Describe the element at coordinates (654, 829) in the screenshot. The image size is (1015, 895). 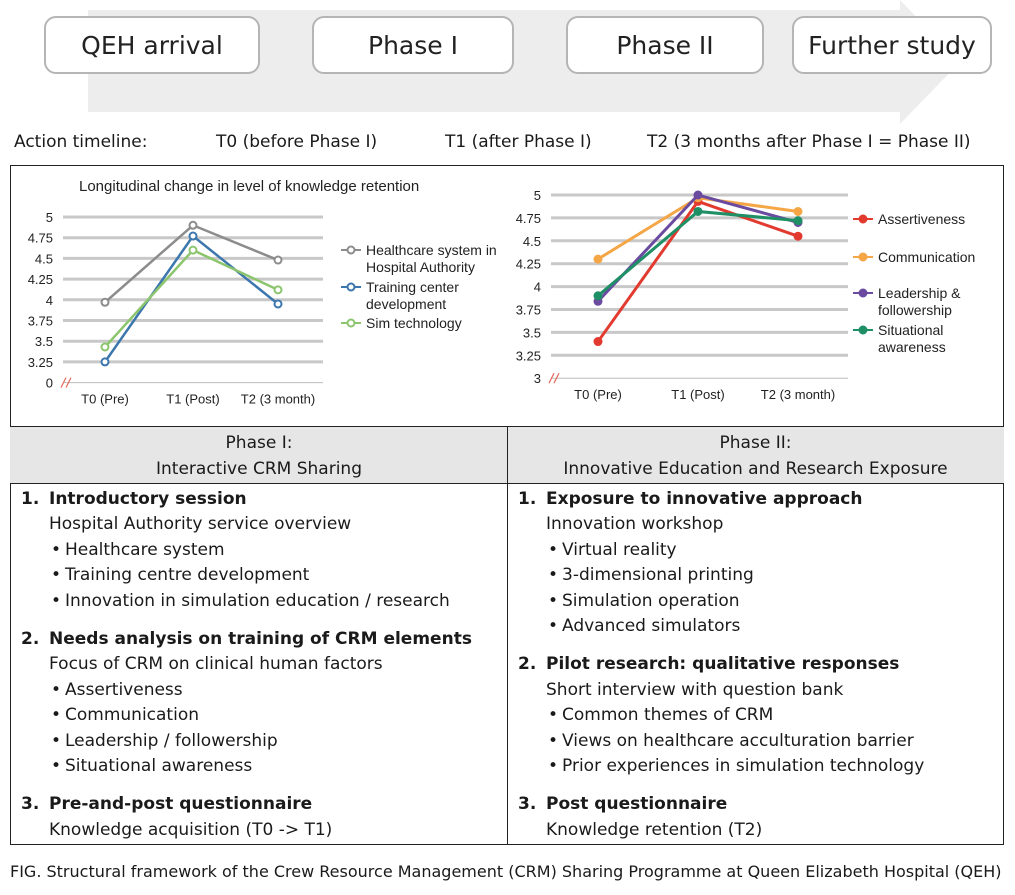
I see `item-subtitle: Knowledge retention (T2)` at that location.